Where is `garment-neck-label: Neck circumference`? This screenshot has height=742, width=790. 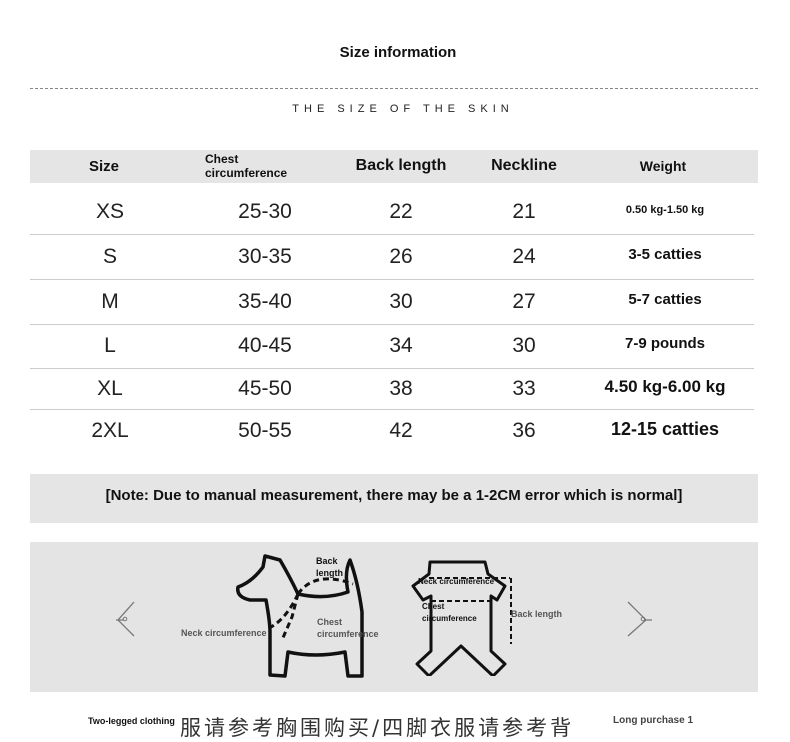
garment-neck-label: Neck circumference is located at coordinates (456, 581).